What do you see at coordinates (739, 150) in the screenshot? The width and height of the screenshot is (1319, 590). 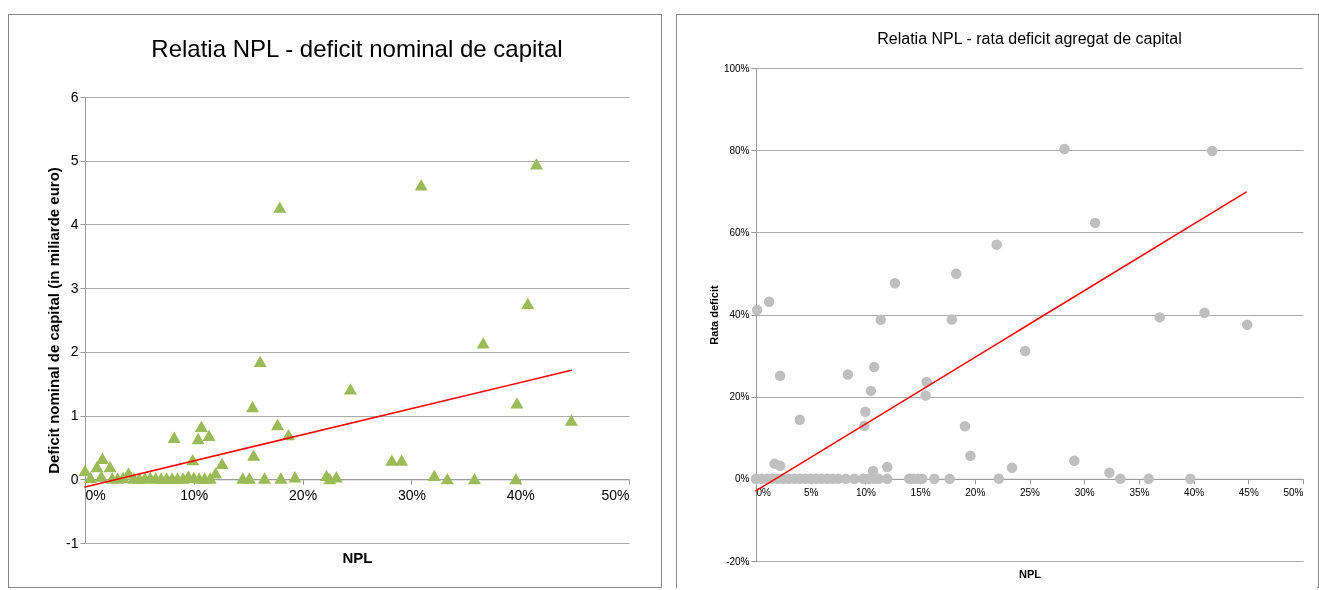 I see `y-tick-label: 80%` at bounding box center [739, 150].